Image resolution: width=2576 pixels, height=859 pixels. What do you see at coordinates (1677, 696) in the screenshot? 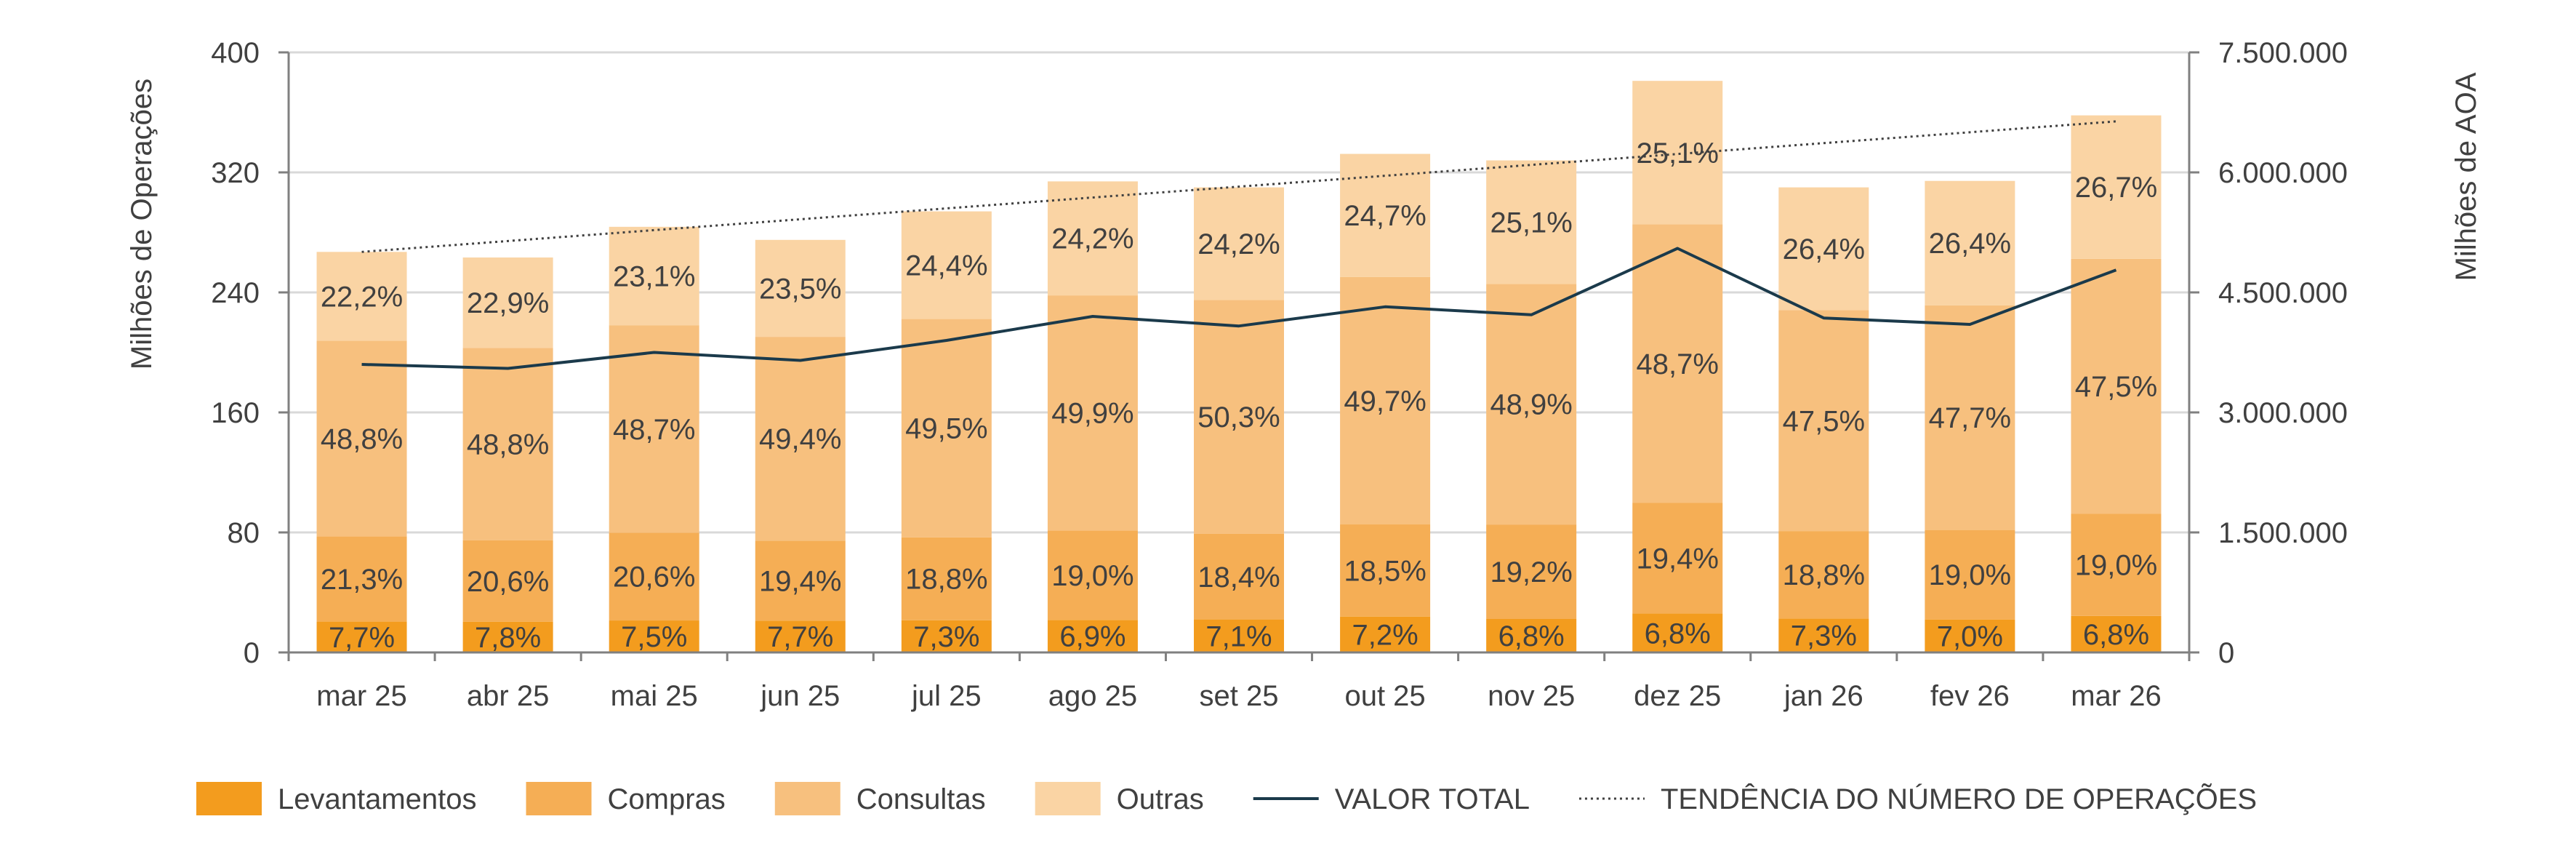
I see `x-tick-label: dez 25` at bounding box center [1677, 696].